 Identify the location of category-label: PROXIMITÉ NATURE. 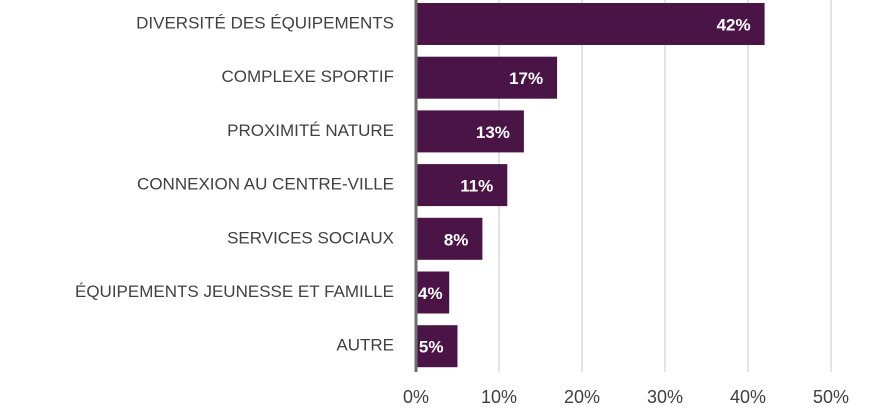
(310, 130).